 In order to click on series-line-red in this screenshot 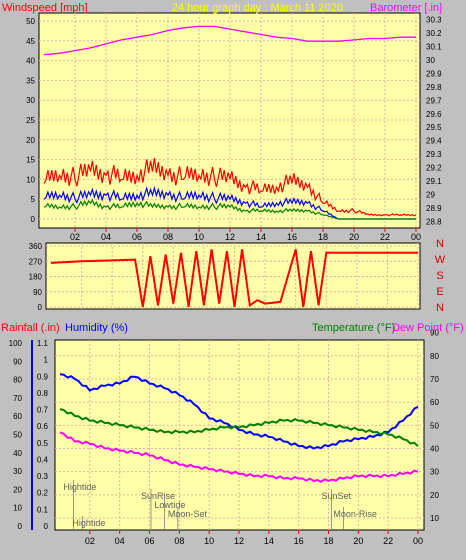, I will do `click(230, 187)`.